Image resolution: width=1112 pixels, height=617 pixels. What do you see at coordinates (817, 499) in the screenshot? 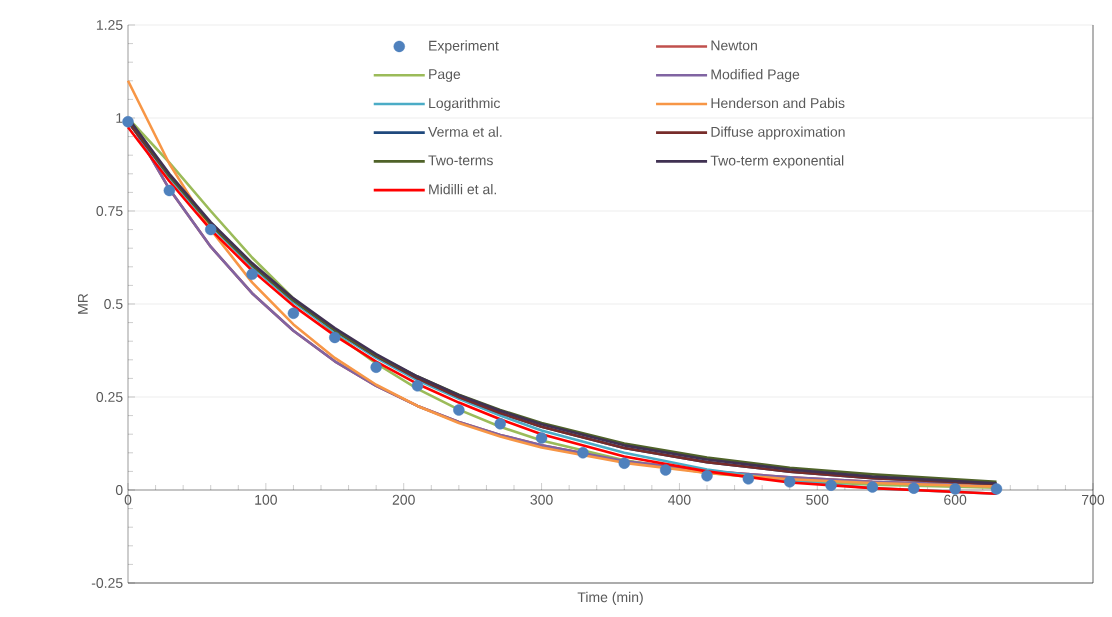
I see `x-tick-label: 500` at bounding box center [817, 499].